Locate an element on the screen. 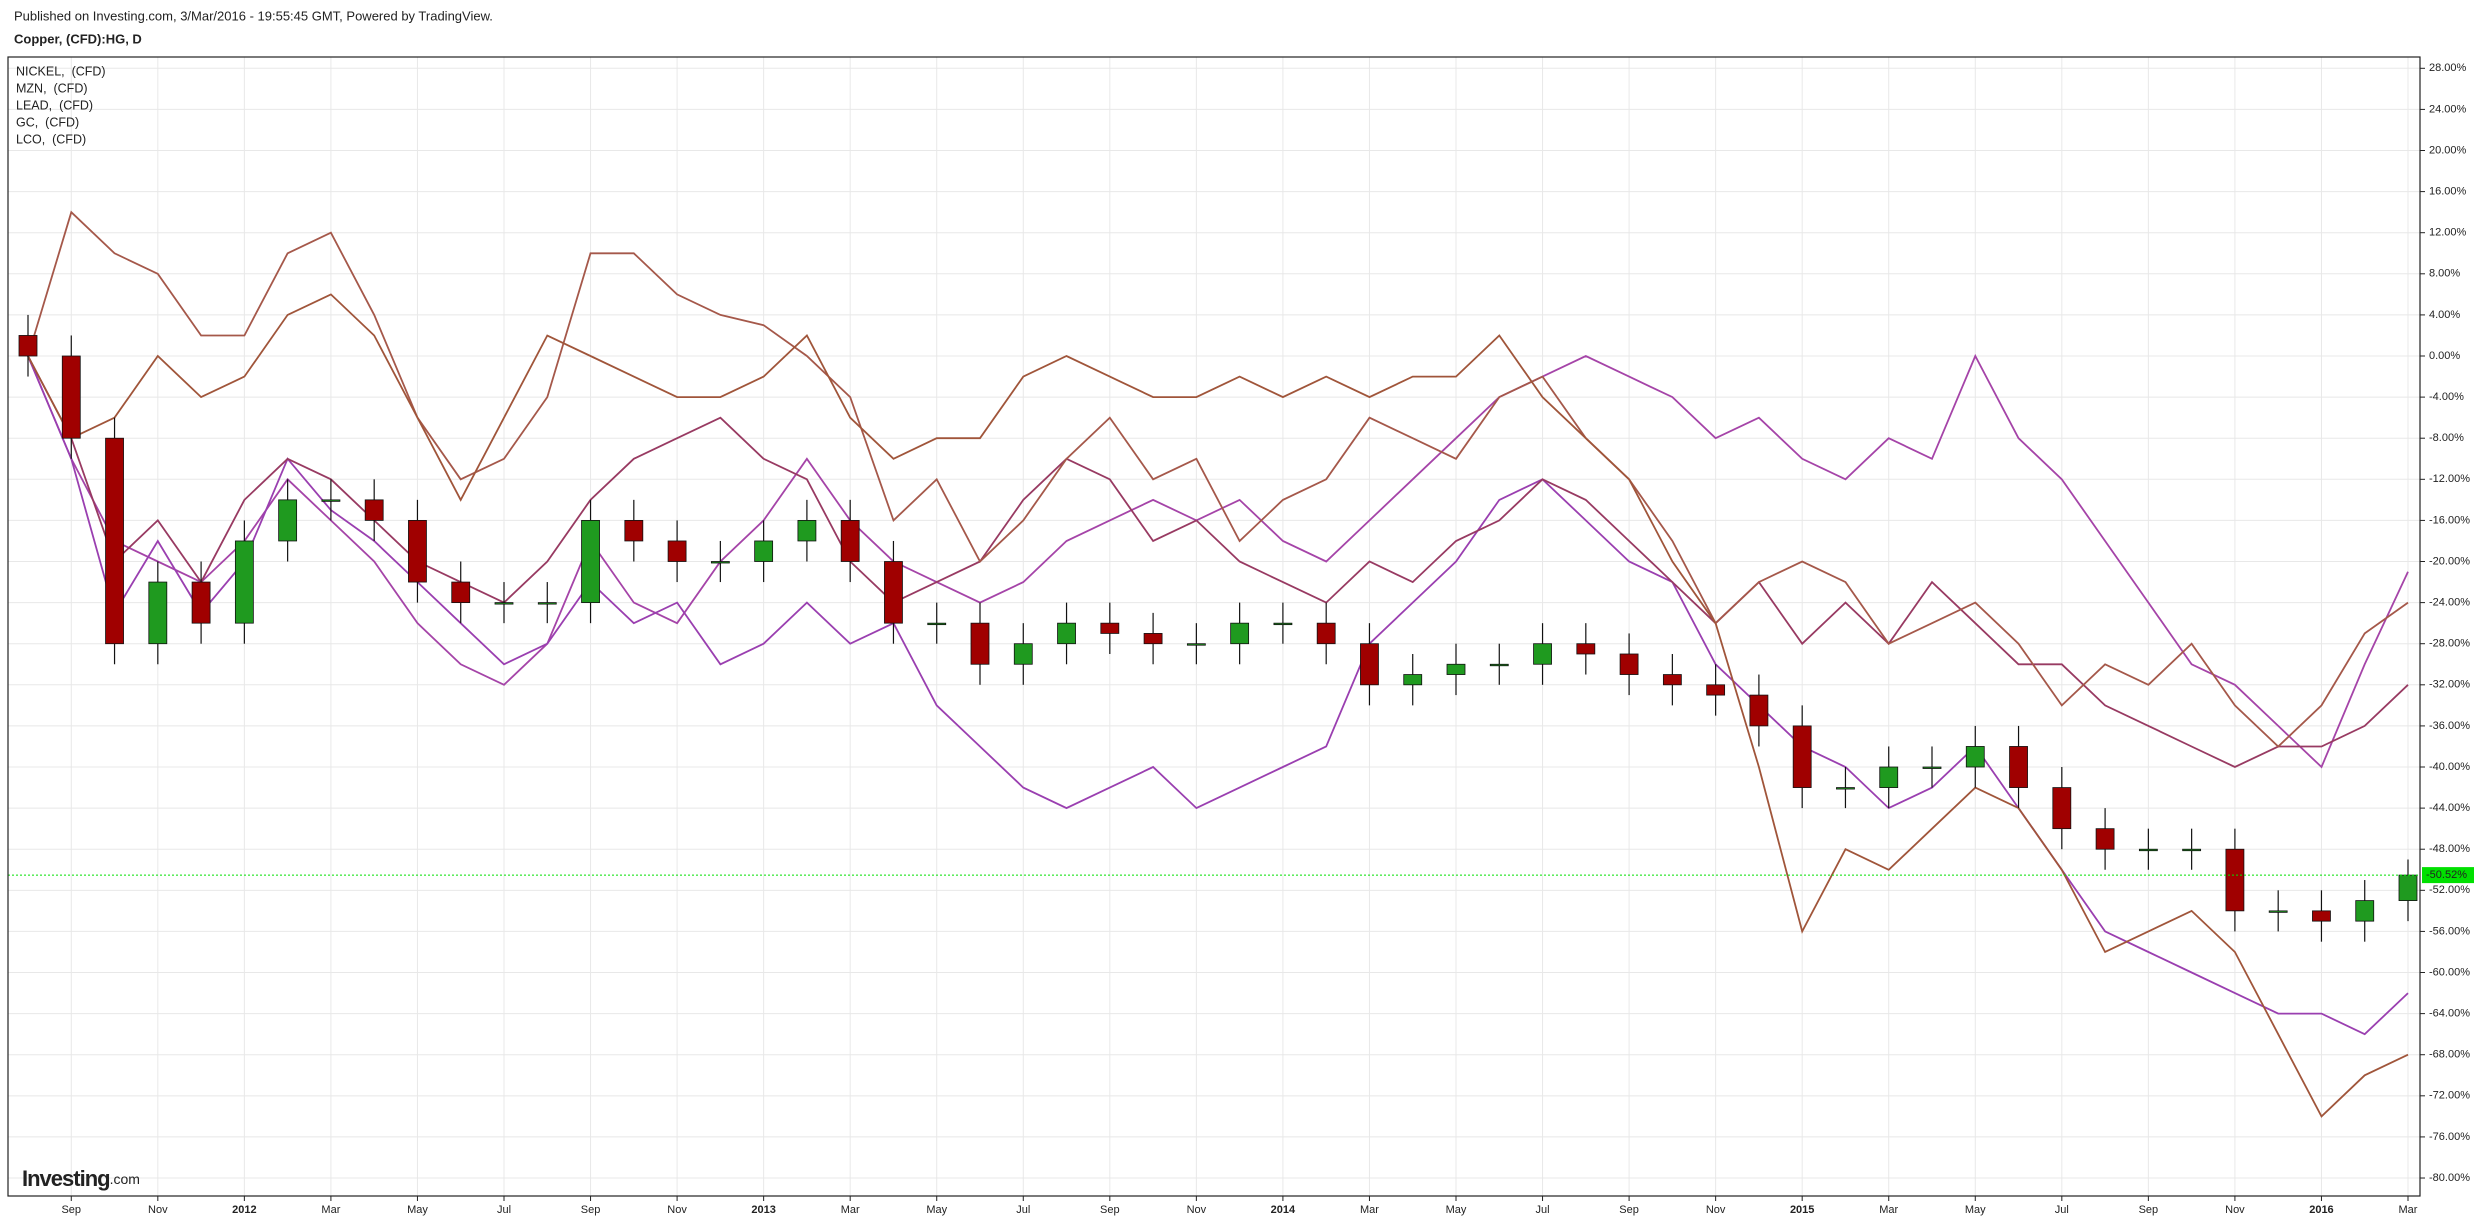  legend-label: NICKEL, (CFD) is located at coordinates (61, 71).